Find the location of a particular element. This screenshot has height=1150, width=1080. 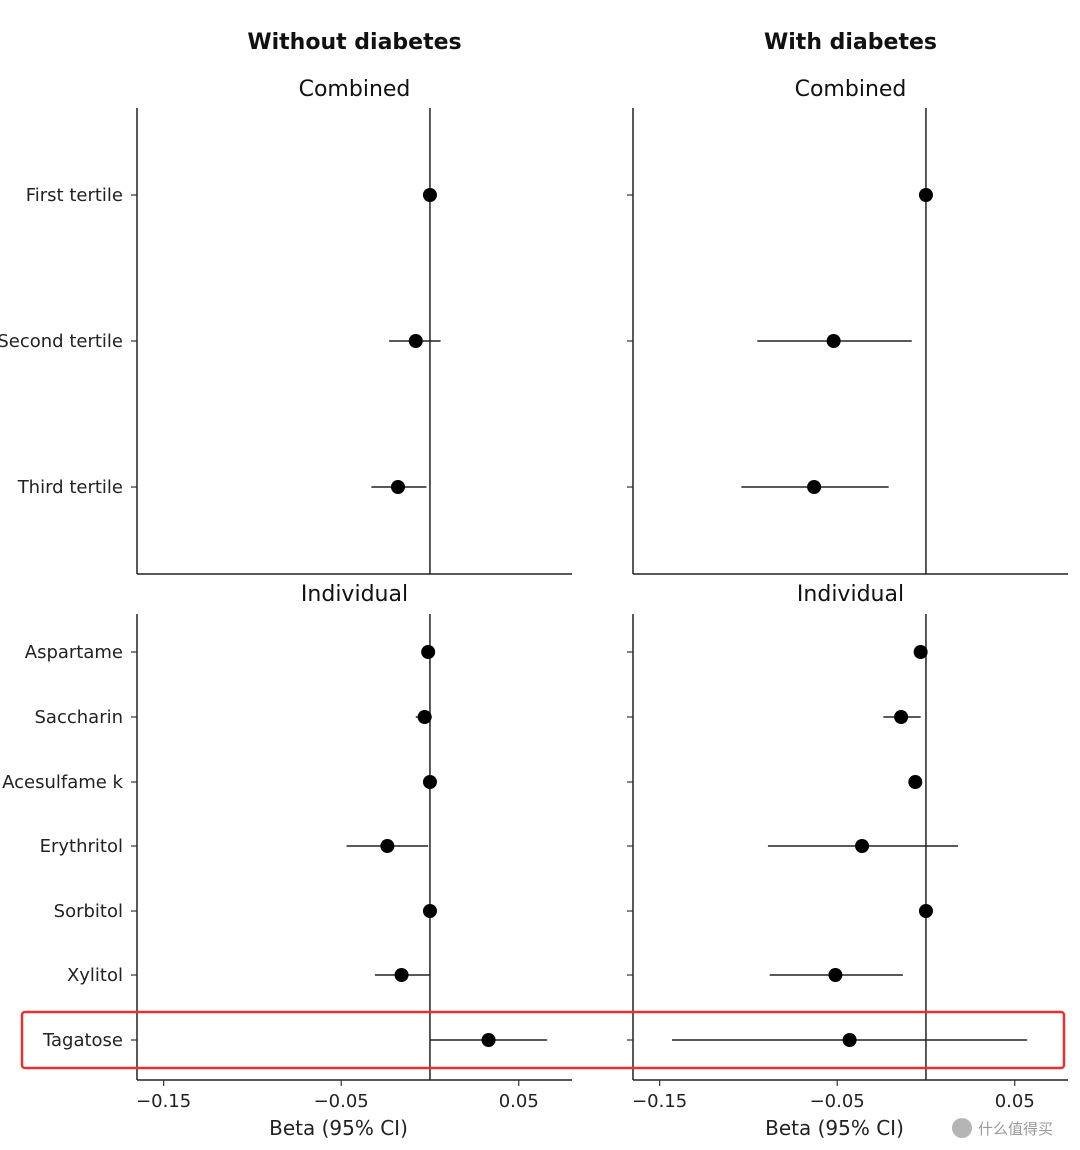

row-label: Aspartame is located at coordinates (74, 652).